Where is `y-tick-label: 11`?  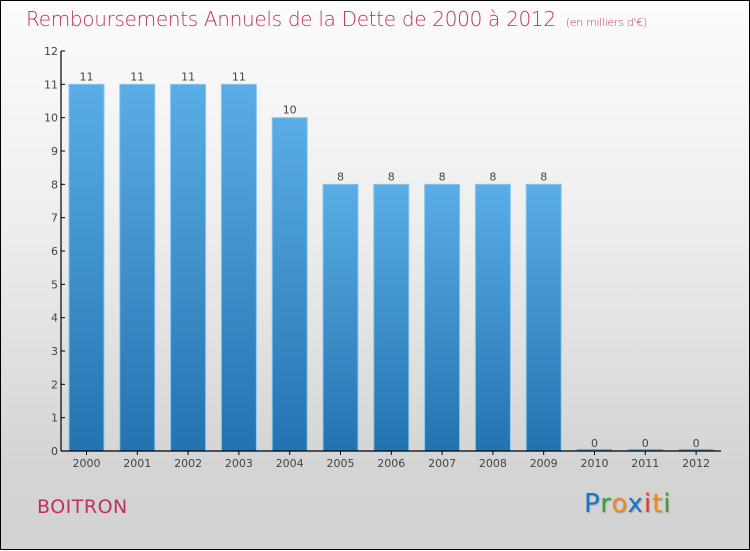 y-tick-label: 11 is located at coordinates (51, 84).